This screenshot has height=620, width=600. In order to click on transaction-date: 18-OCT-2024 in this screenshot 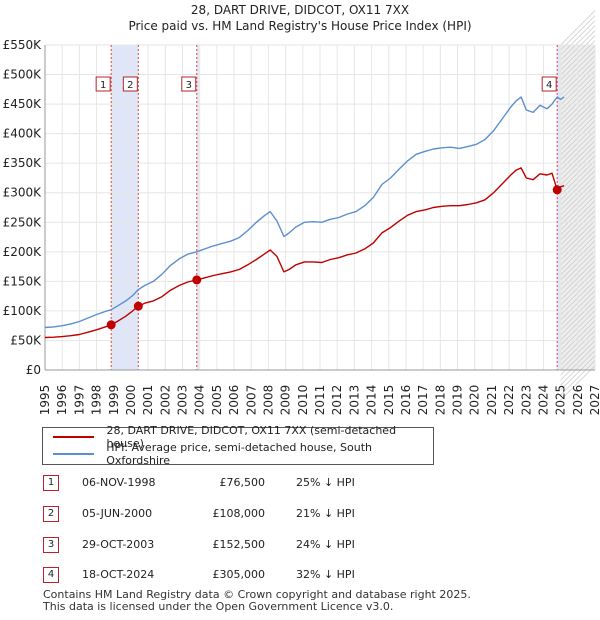, I will do `click(118, 574)`.